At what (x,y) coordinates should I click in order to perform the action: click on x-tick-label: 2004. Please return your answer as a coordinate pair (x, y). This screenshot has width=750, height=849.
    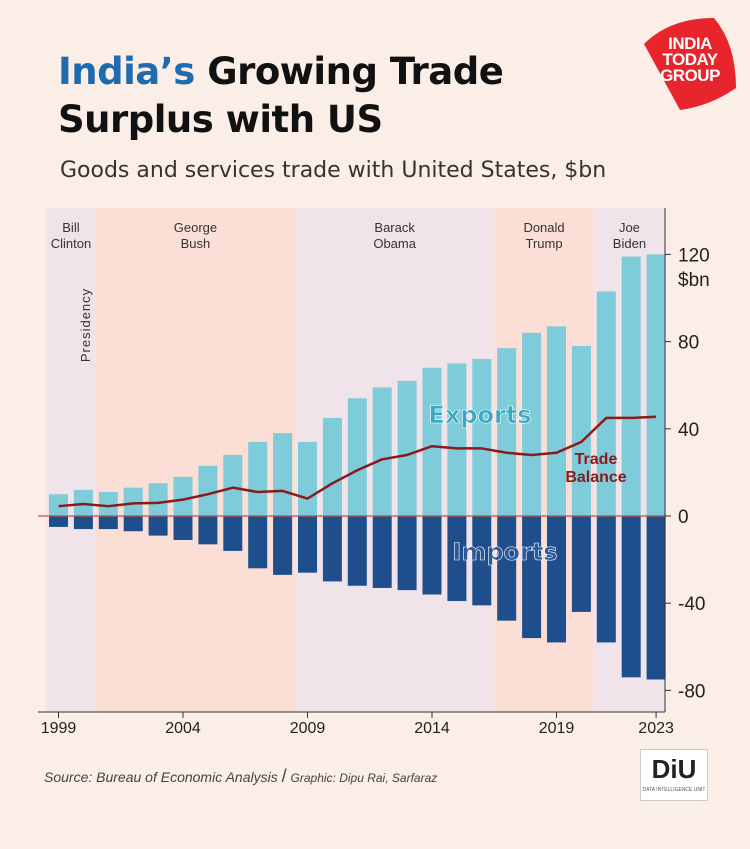
    Looking at the image, I should click on (183, 728).